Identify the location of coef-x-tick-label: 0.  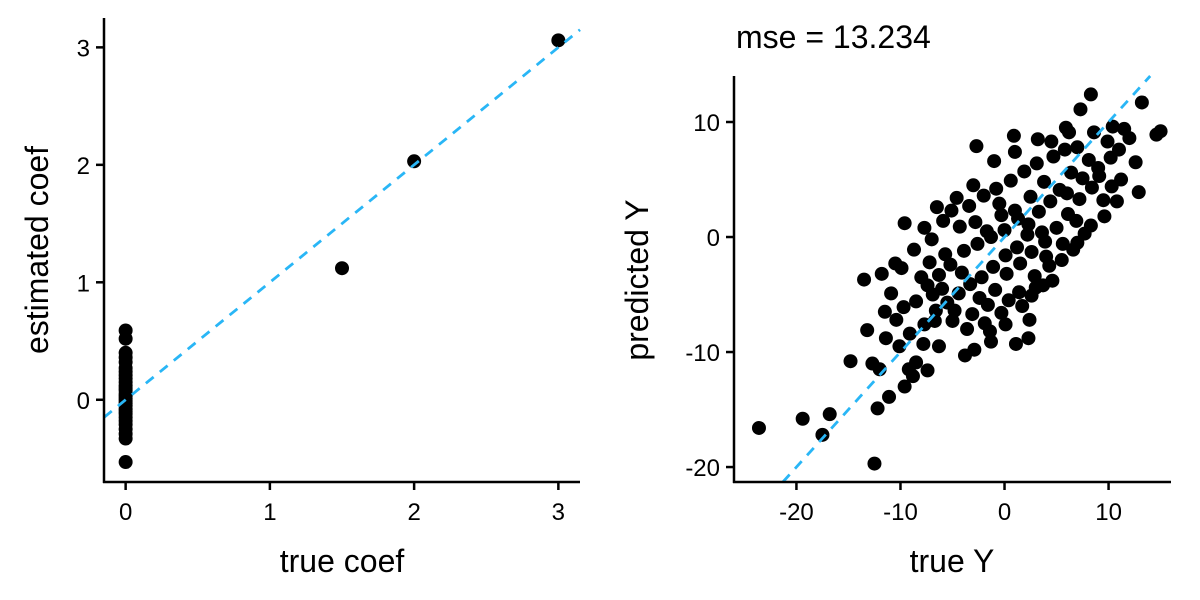
(125, 512).